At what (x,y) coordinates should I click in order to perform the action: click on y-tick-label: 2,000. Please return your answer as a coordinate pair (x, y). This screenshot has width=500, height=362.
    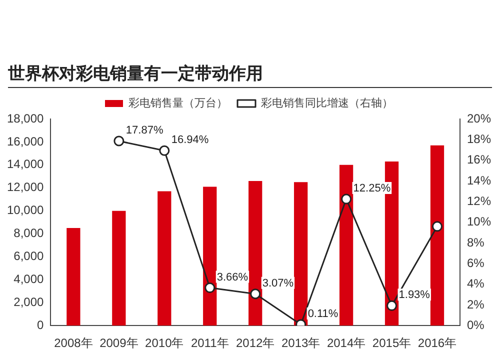
    Looking at the image, I should click on (29, 301).